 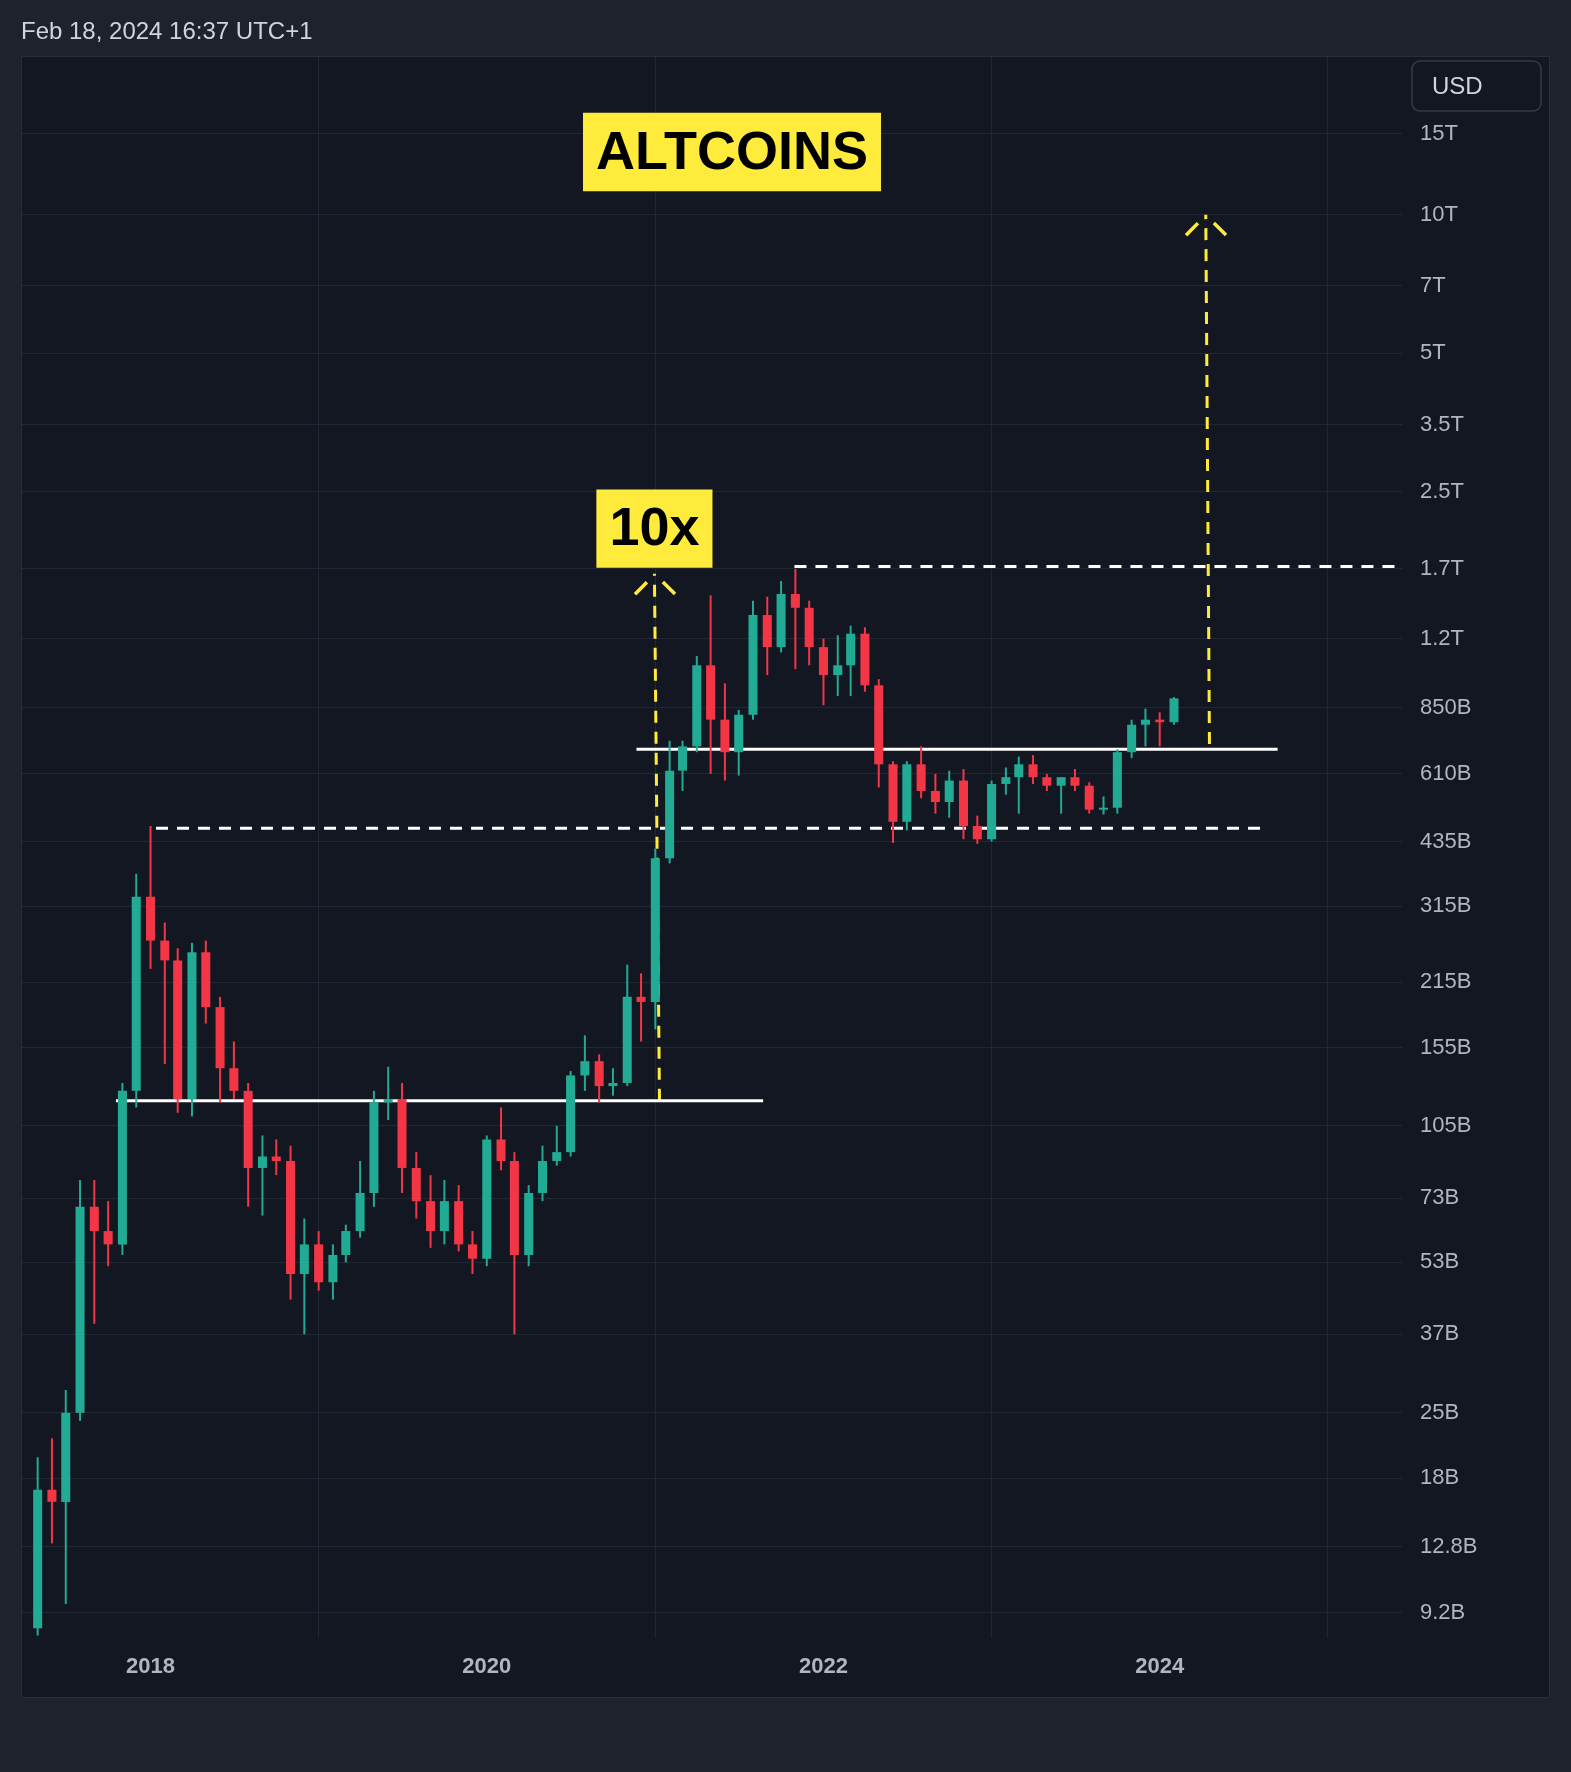 I want to click on y-tick-label: 15T, so click(x=1439, y=132).